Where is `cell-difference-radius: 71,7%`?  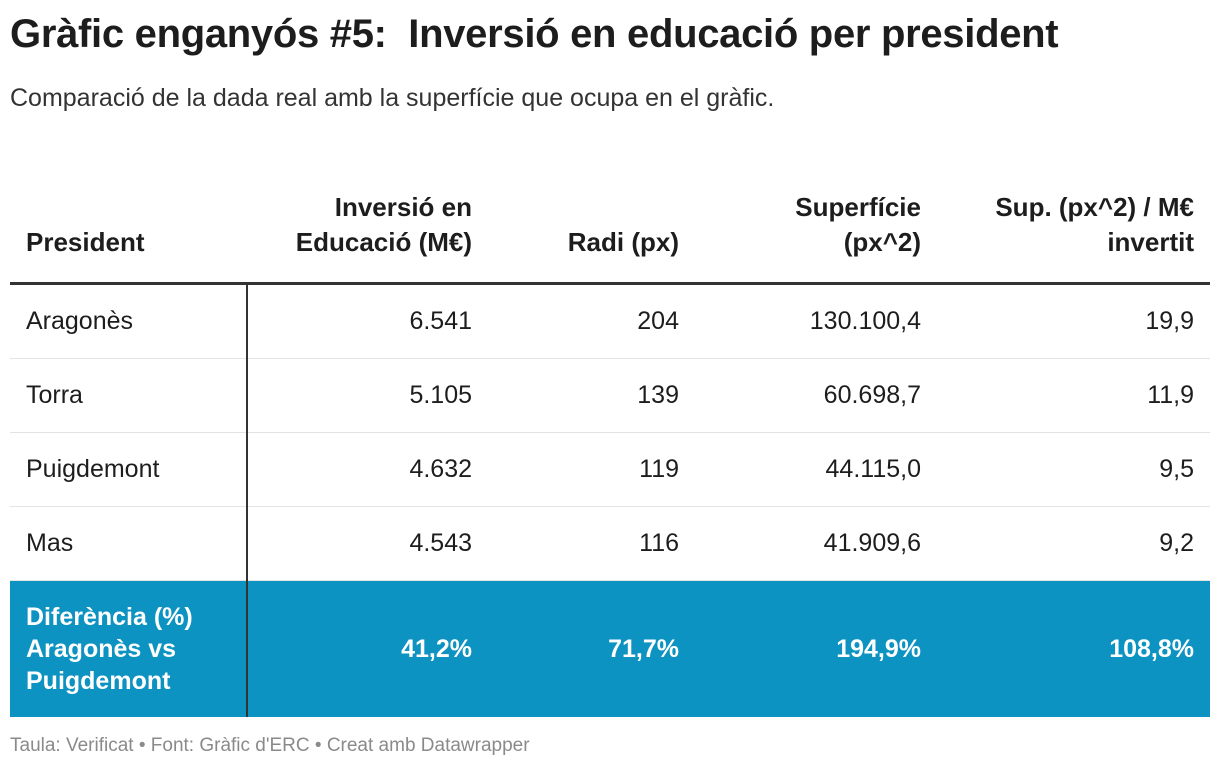 cell-difference-radius: 71,7% is located at coordinates (591, 648).